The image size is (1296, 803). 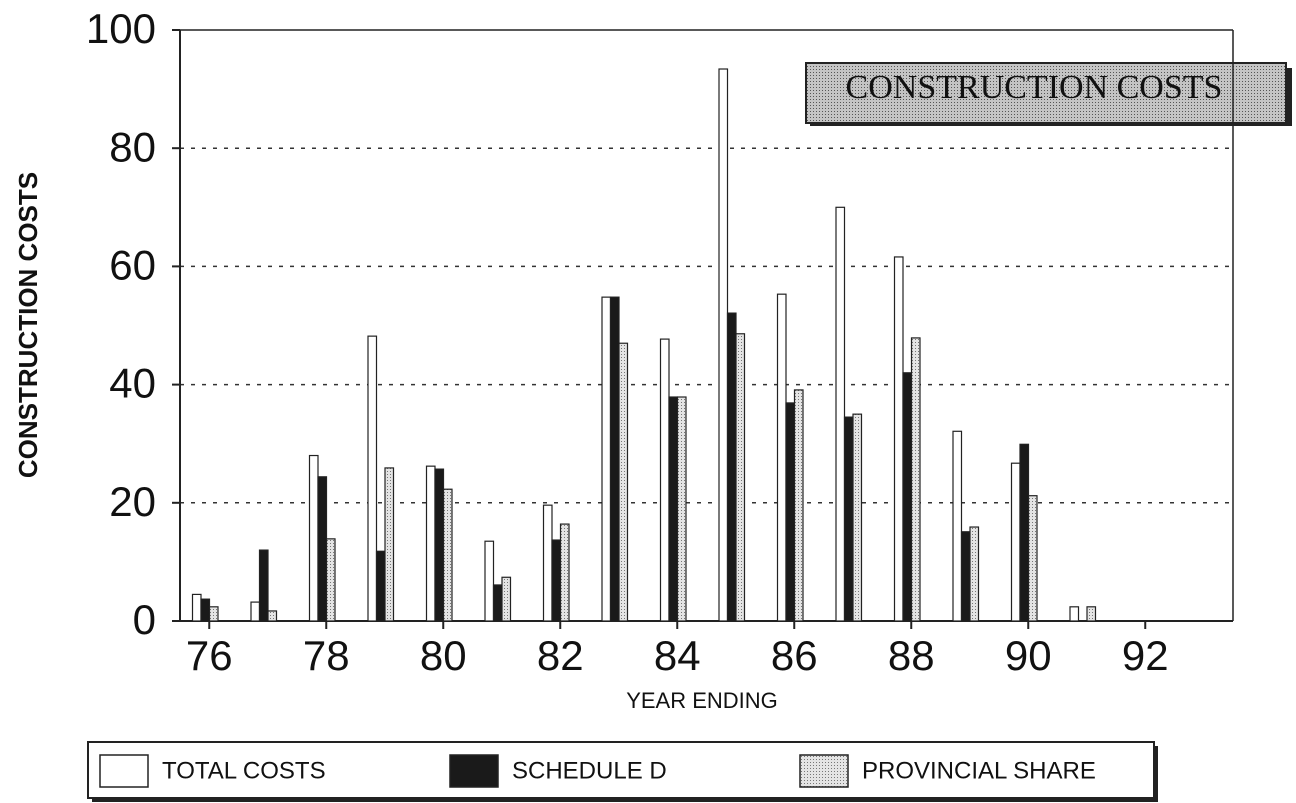 I want to click on x-tick-label: 76, so click(x=209, y=655).